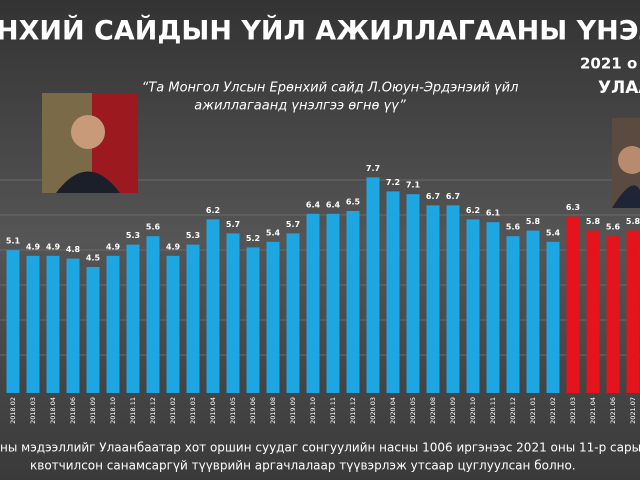  I want to click on x-tick-label: 2020.05, so click(413, 410).